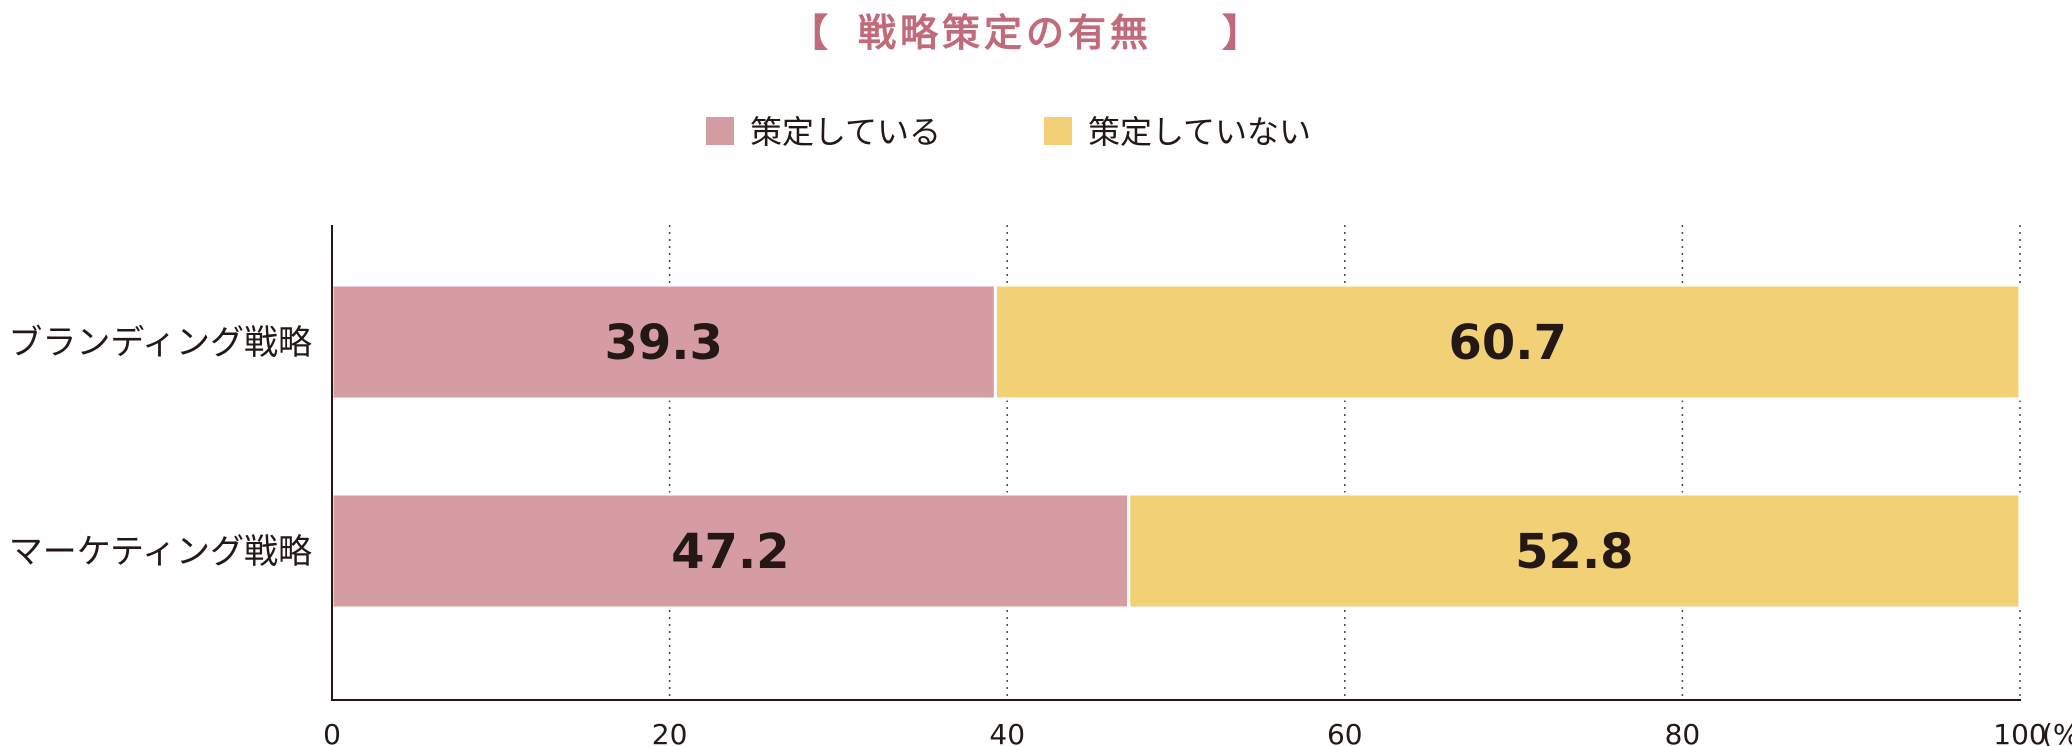  Describe the element at coordinates (160, 552) in the screenshot. I see `category-label: マーケティング戦略` at that location.